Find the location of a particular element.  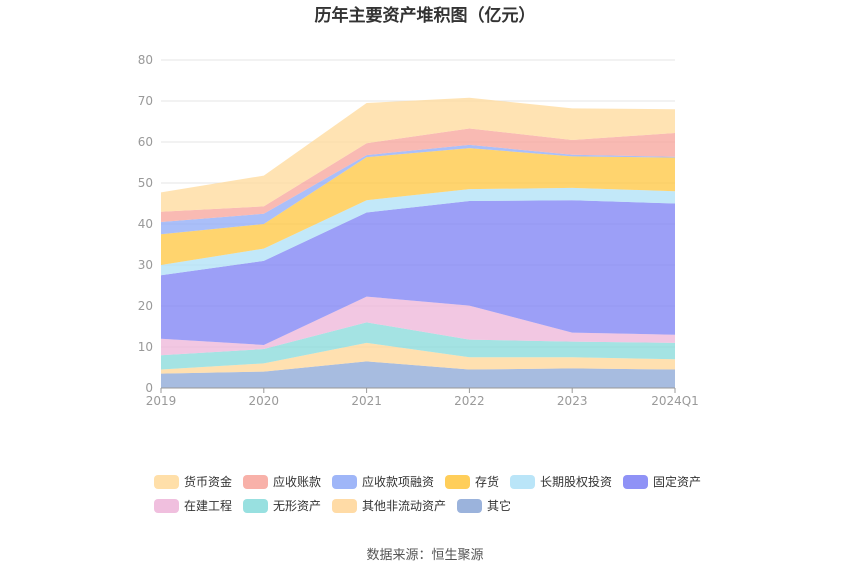

legend-label: 应收账款 is located at coordinates (297, 481).